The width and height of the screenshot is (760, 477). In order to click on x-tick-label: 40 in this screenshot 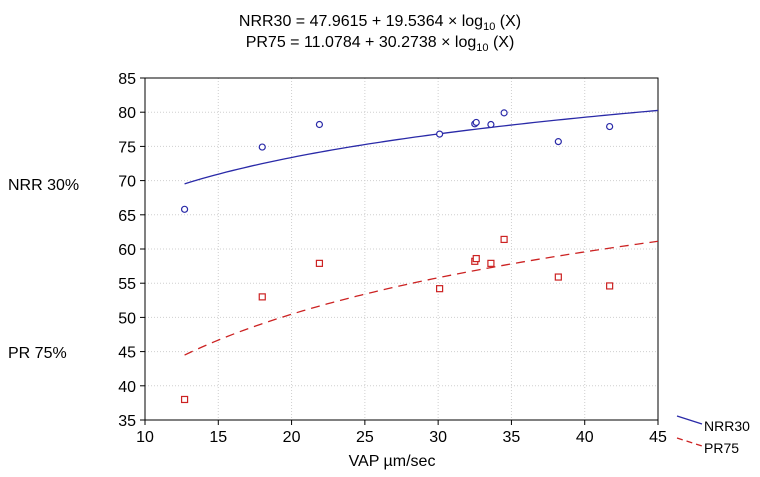, I will do `click(585, 437)`.